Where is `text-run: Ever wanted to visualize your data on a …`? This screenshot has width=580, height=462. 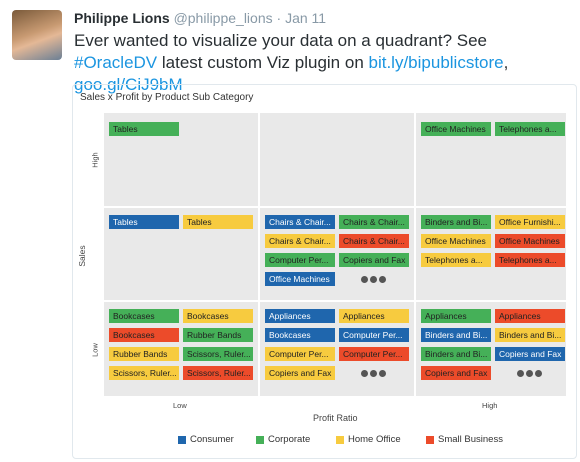 text-run: Ever wanted to visualize your data on a … is located at coordinates (280, 40).